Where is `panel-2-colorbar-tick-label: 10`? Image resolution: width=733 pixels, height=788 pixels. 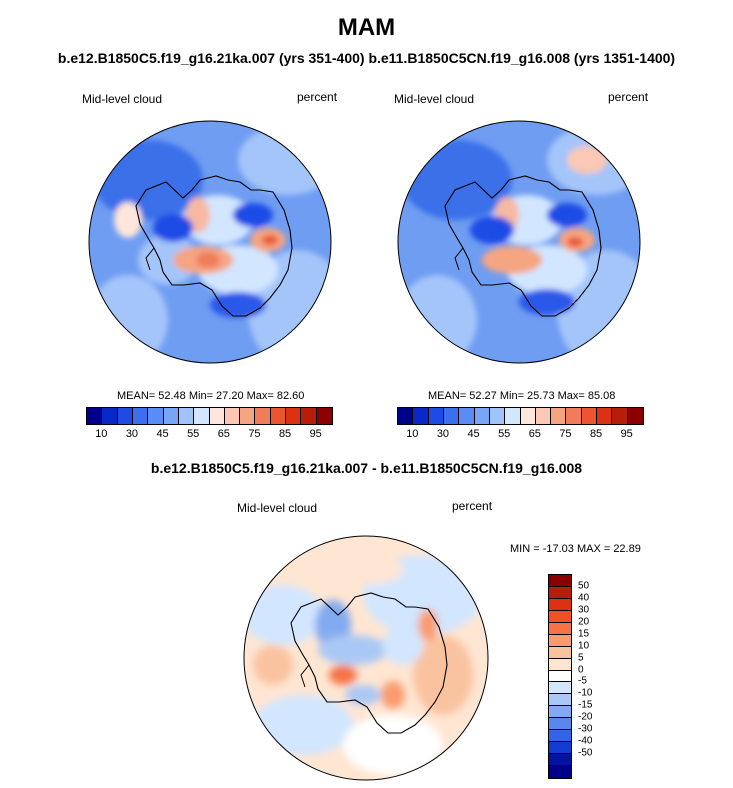 panel-2-colorbar-tick-label: 10 is located at coordinates (412, 434).